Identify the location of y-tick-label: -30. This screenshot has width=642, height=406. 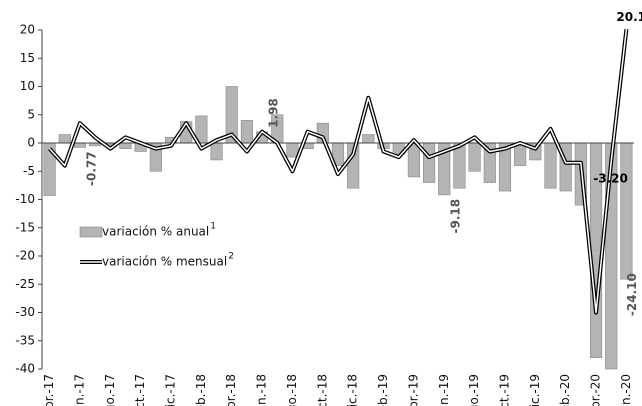
(25, 312).